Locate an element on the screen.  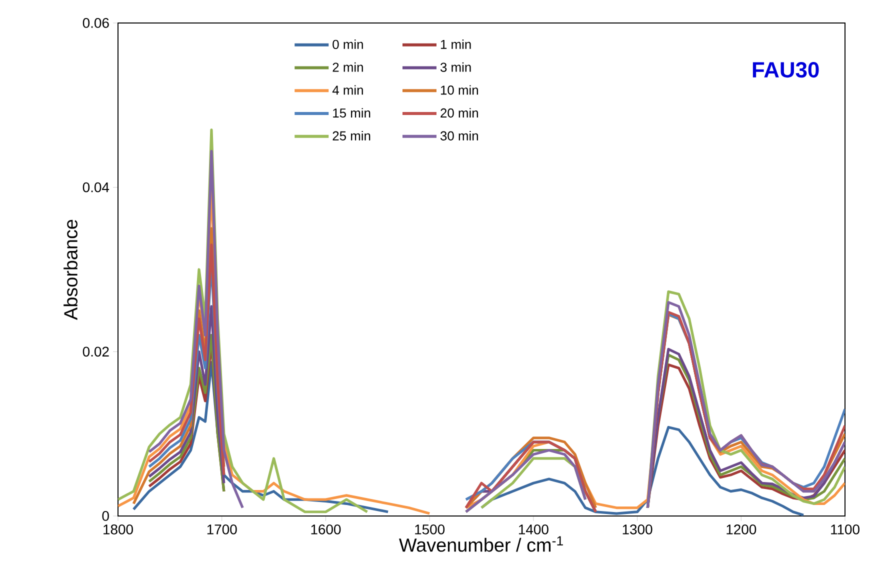
legend-label: 25 min is located at coordinates (351, 135).